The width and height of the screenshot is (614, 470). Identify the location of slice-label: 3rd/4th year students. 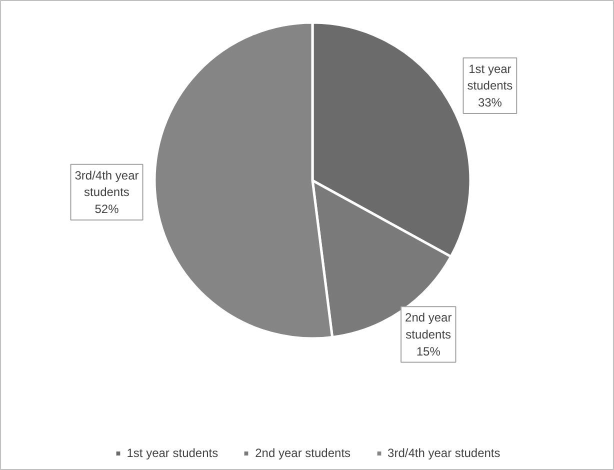
(106, 184).